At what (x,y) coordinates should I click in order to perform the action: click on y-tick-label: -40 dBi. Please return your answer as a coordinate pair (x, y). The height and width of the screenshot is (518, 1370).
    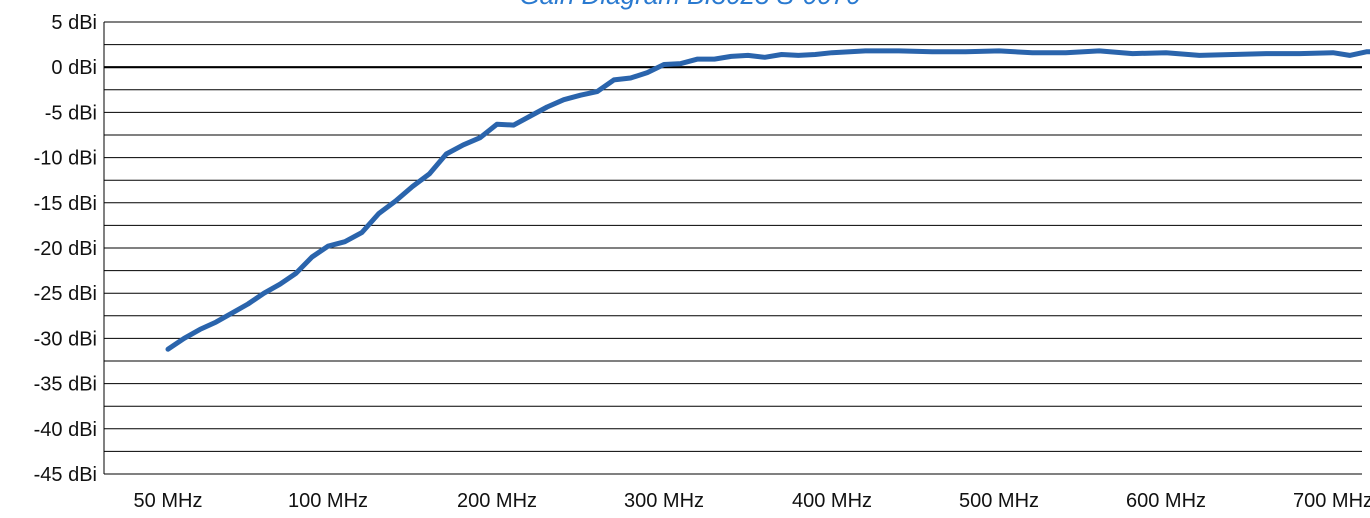
    Looking at the image, I should click on (65, 430).